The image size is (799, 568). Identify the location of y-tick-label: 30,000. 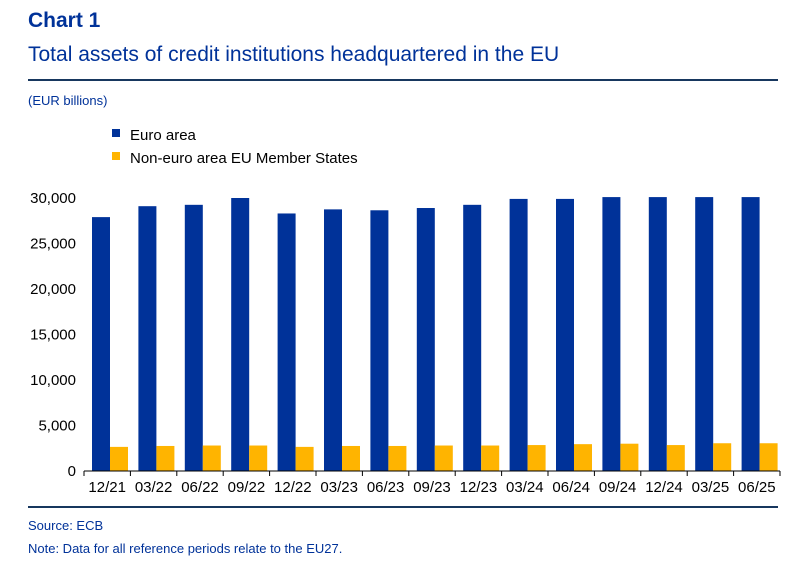
(53, 198).